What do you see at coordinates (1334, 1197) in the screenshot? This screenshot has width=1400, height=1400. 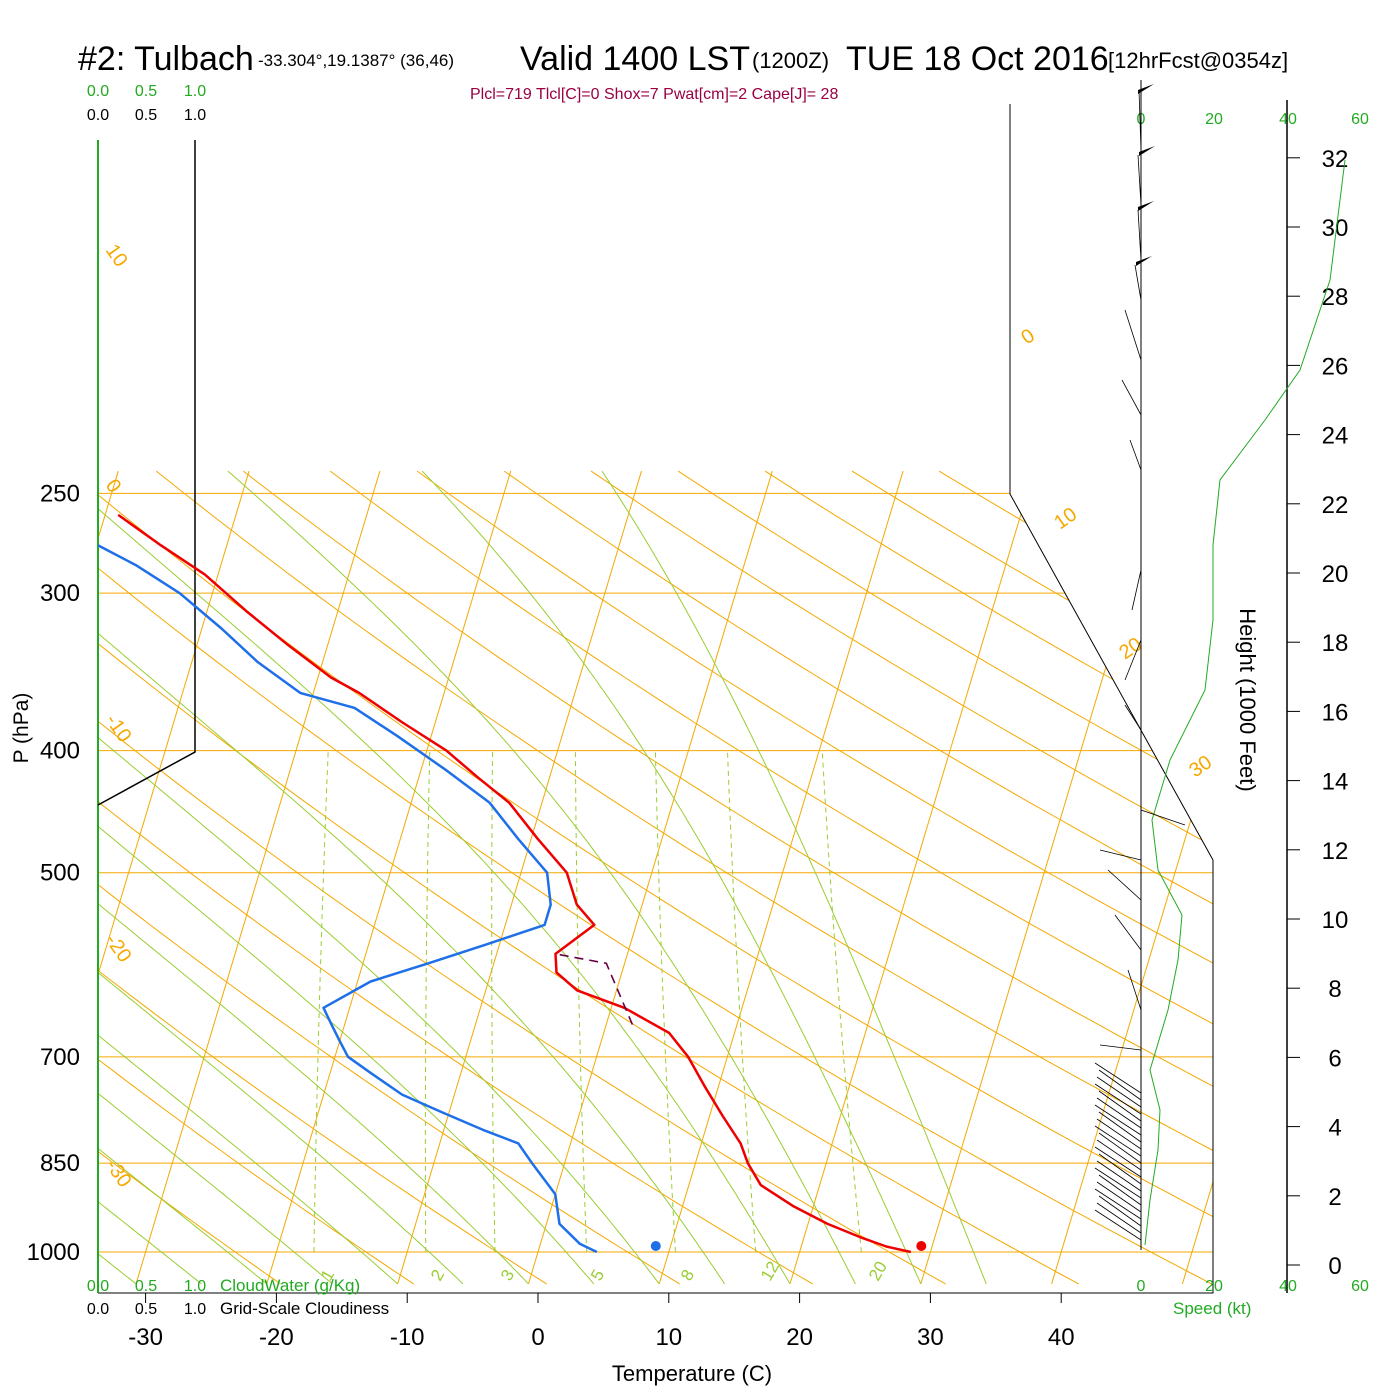 I see `height-tick-label: 2` at bounding box center [1334, 1197].